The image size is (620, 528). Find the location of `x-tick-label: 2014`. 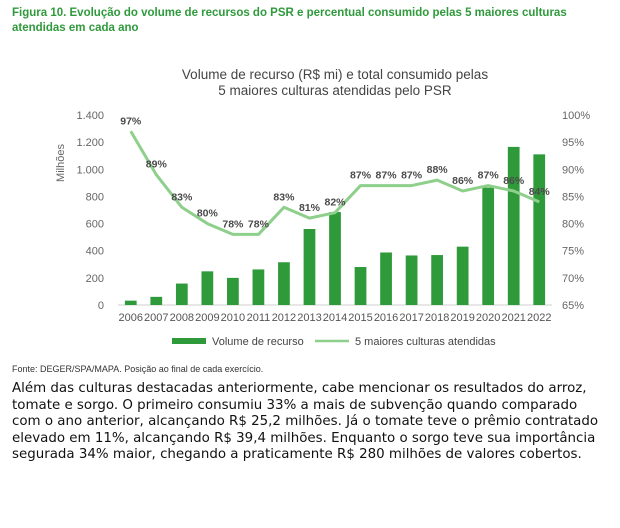

x-tick-label: 2014 is located at coordinates (335, 318).